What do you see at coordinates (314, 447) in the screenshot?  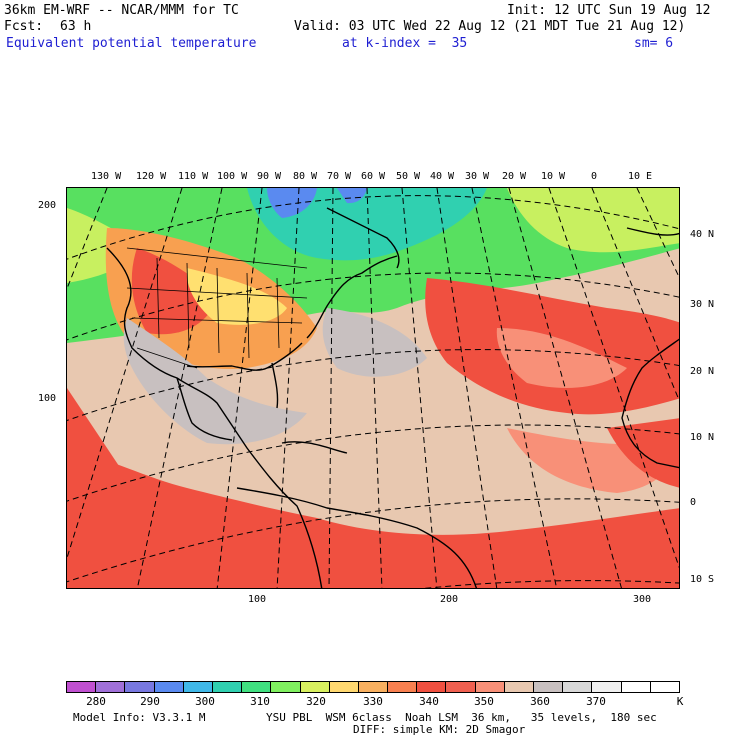 I see `coast-cuba` at bounding box center [314, 447].